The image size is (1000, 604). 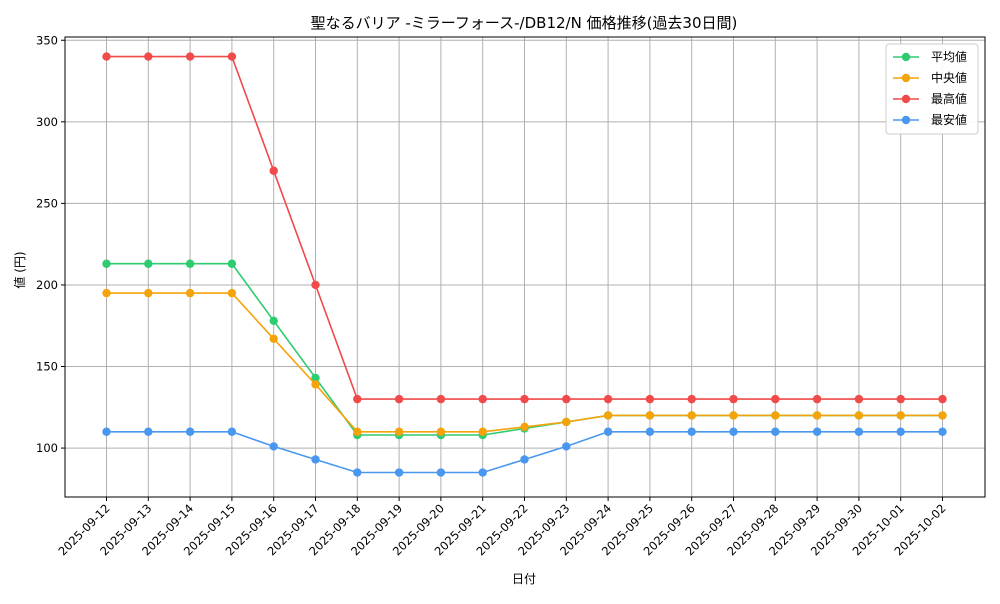 What do you see at coordinates (932, 89) in the screenshot?
I see `legend-box` at bounding box center [932, 89].